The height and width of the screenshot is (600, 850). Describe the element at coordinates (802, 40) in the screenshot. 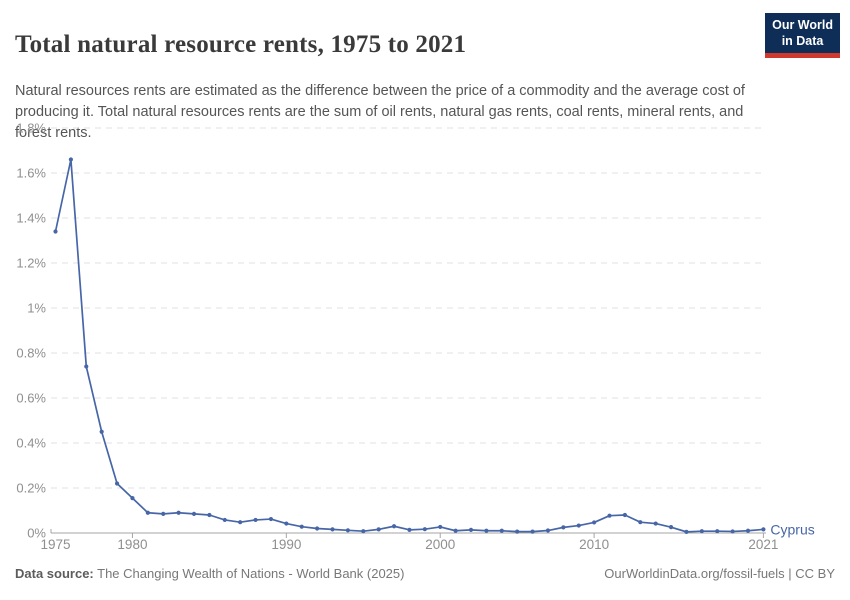

I see `owid-logo-line2: in Data` at that location.